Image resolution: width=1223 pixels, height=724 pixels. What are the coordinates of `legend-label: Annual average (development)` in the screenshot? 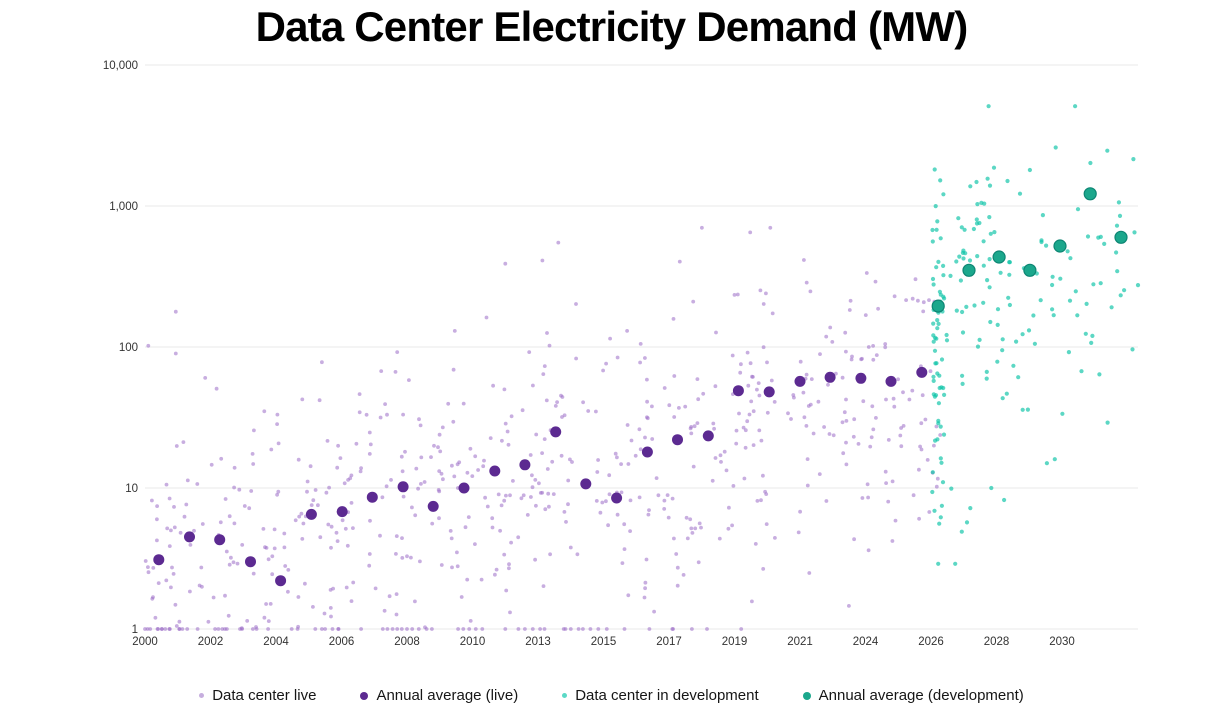 It's located at (921, 695).